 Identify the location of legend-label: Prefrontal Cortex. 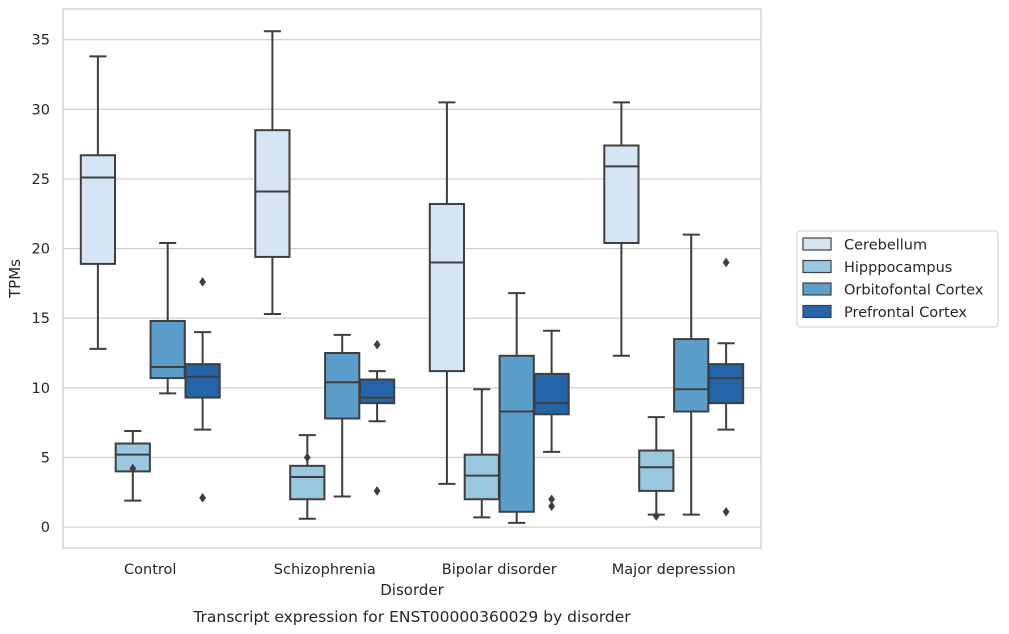
(905, 313).